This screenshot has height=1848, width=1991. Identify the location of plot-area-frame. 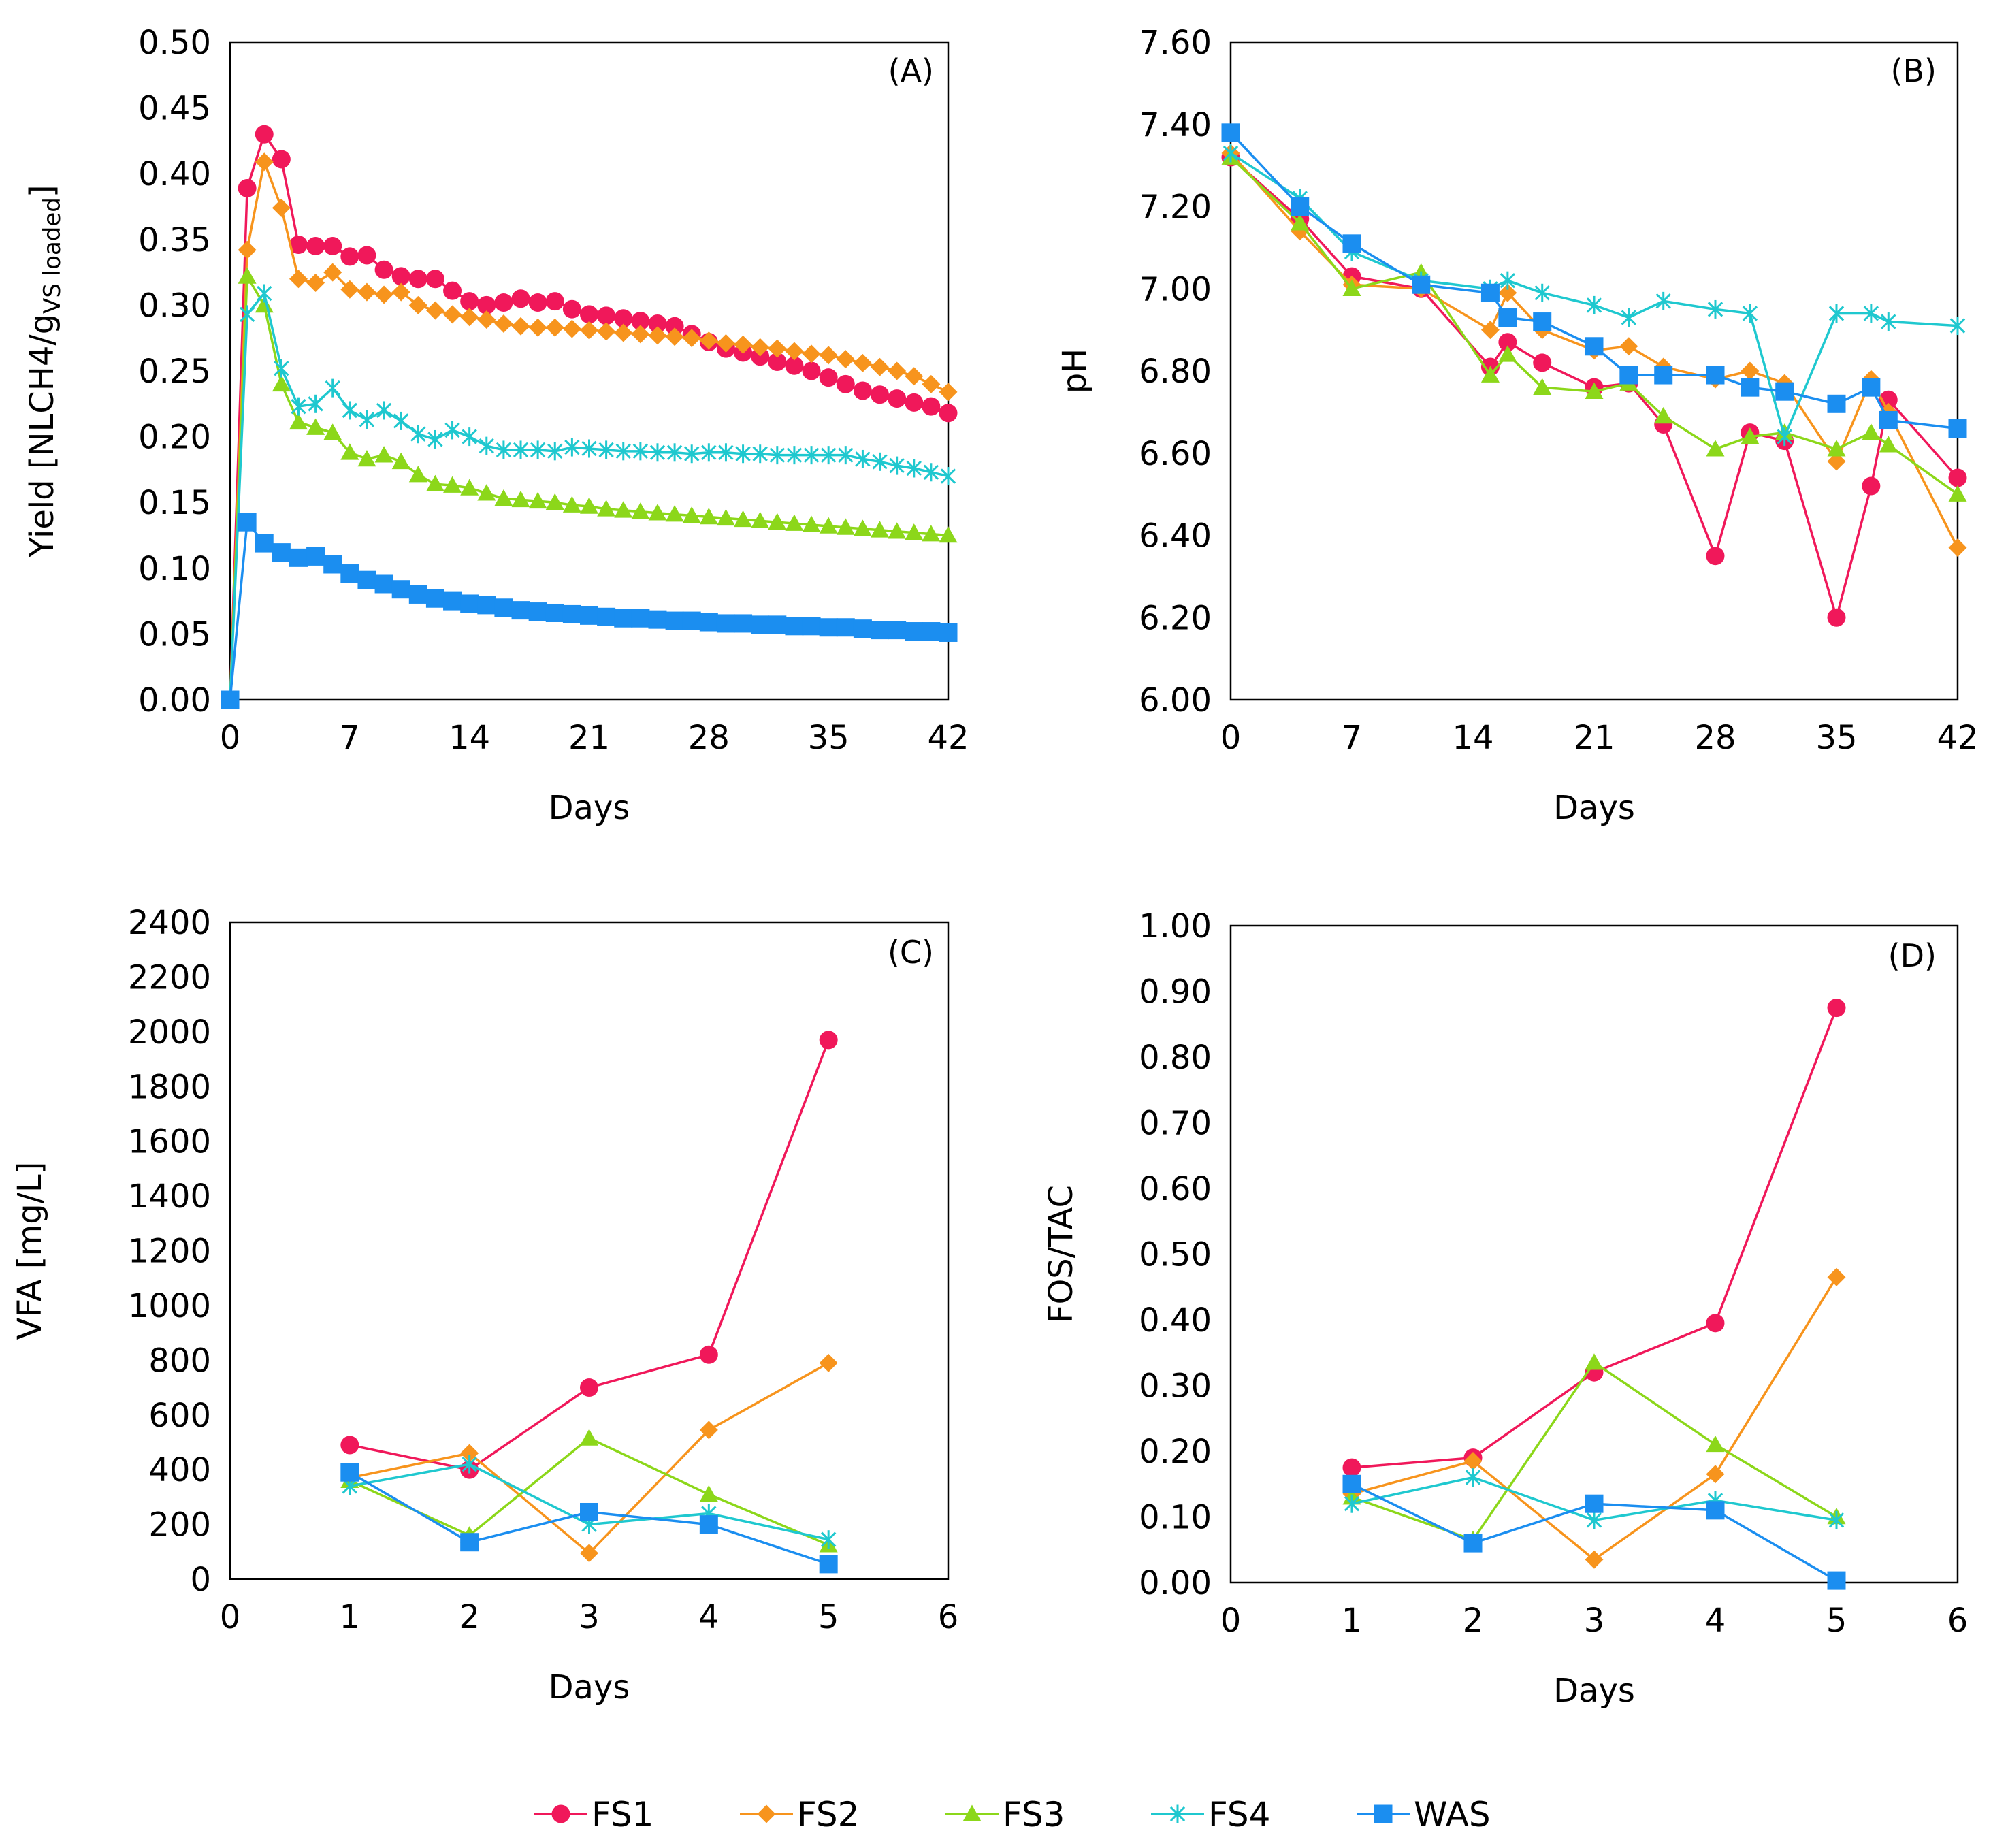
(1594, 371).